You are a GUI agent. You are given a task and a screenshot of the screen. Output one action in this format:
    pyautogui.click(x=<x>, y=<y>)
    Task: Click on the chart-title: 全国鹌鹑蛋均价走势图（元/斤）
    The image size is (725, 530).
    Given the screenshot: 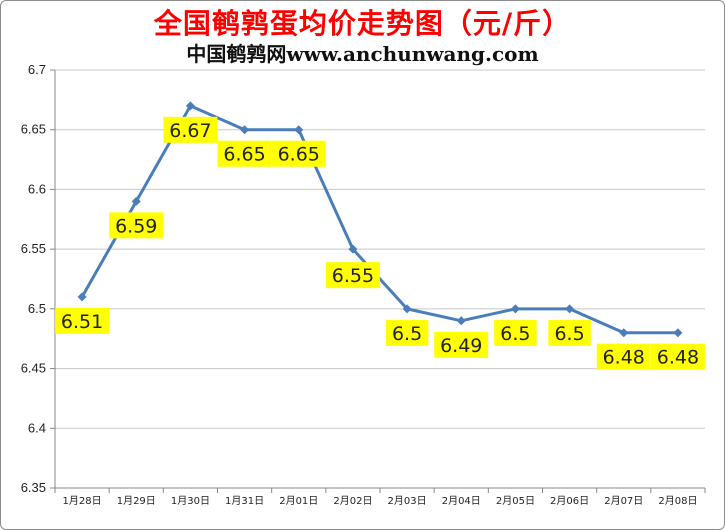 What is the action you would take?
    pyautogui.click(x=362, y=23)
    